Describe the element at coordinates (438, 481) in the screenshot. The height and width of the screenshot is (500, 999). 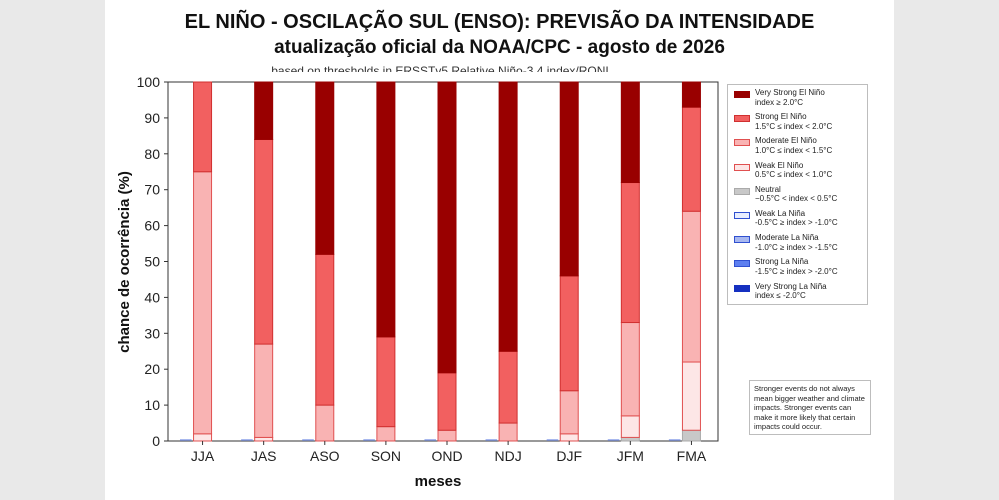
I see `x-axis-label: meses` at that location.